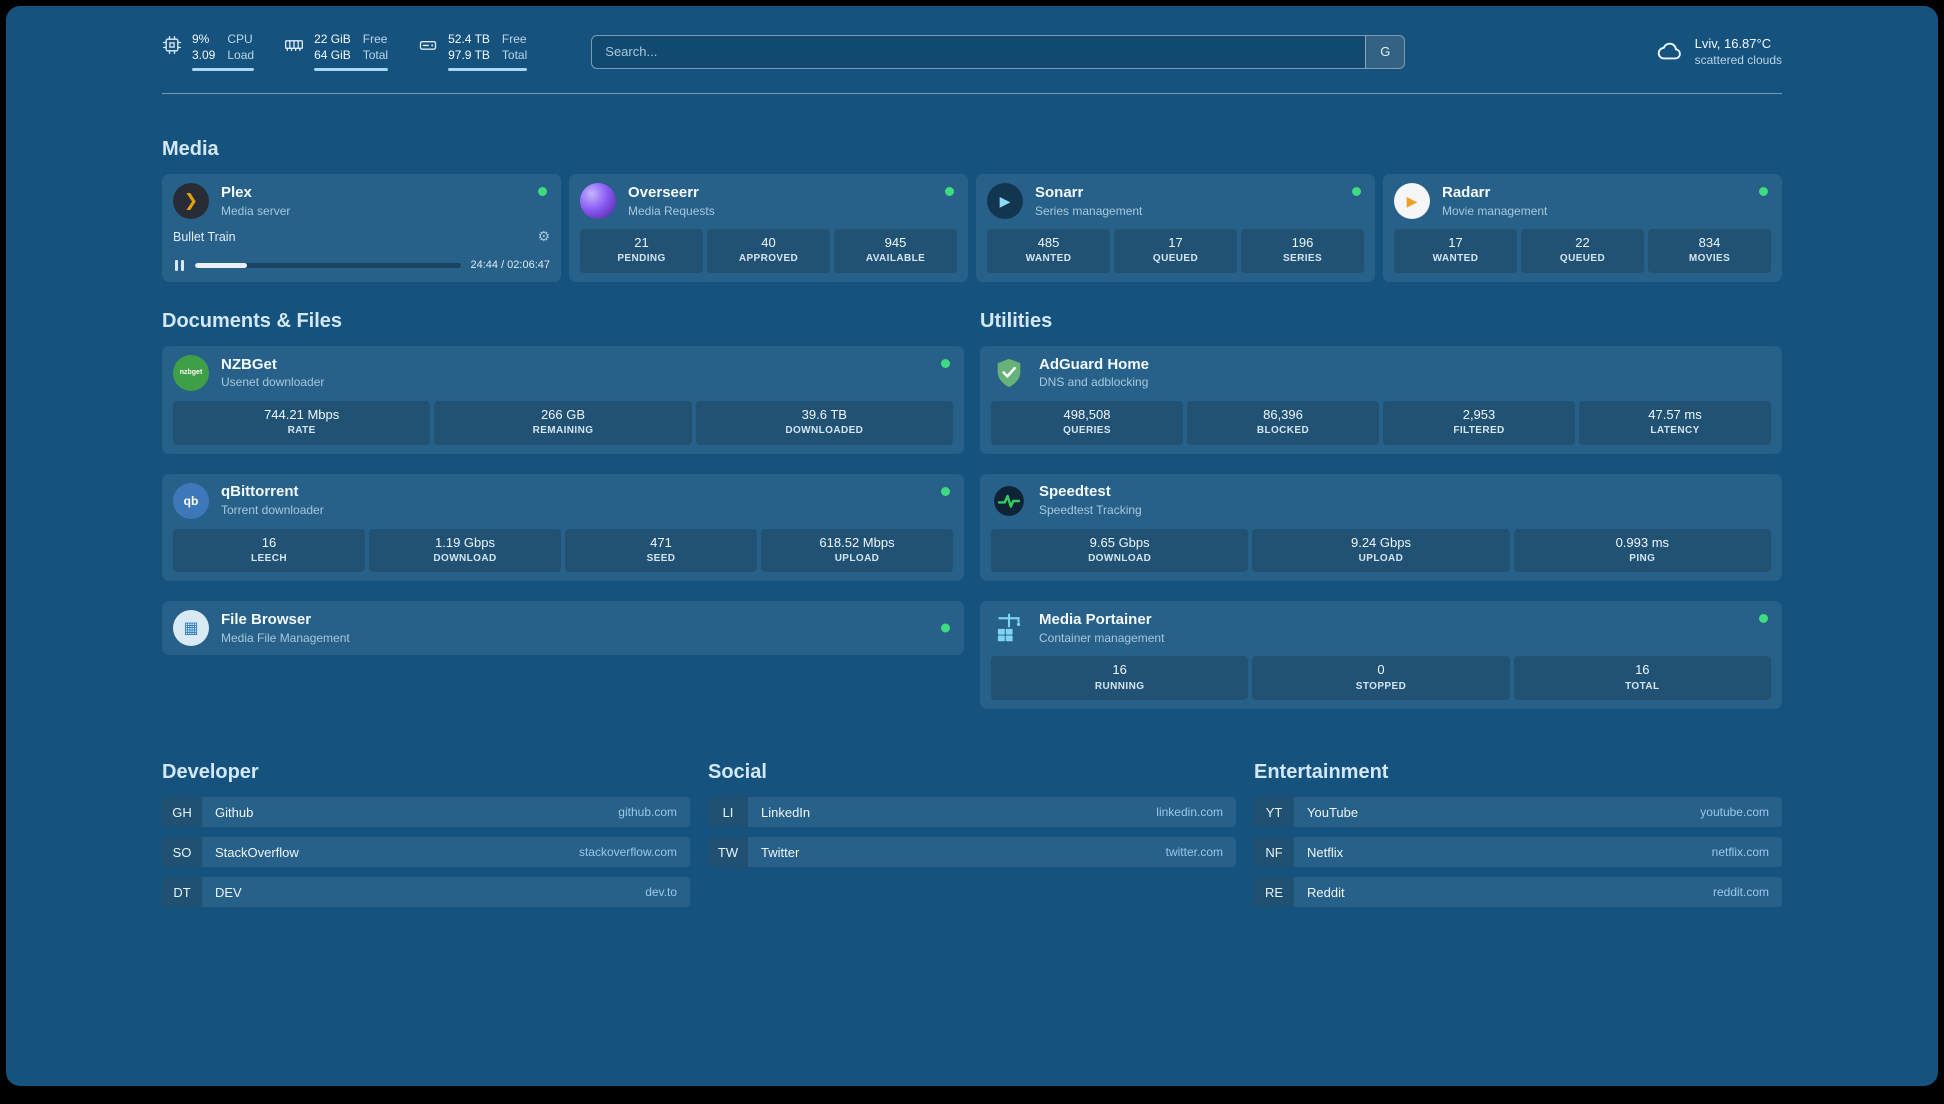 The width and height of the screenshot is (1944, 1104). Describe the element at coordinates (1669, 50) in the screenshot. I see `cloud-icon` at that location.